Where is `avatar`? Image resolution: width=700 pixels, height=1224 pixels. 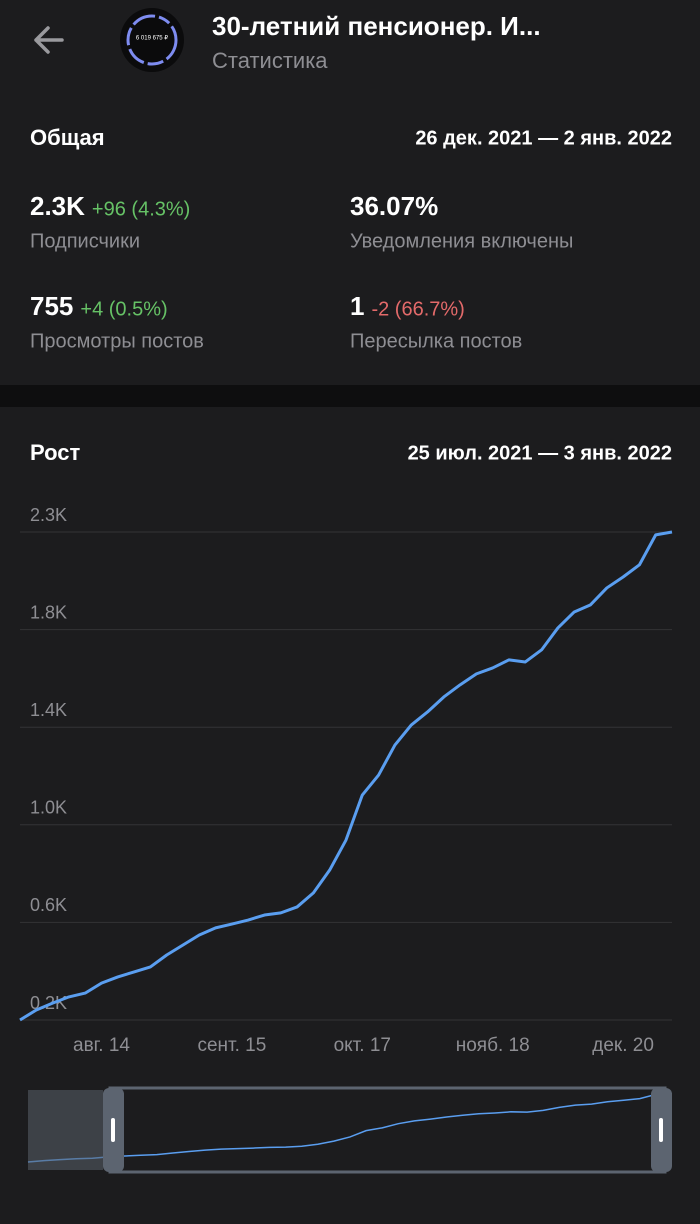
avatar is located at coordinates (152, 40).